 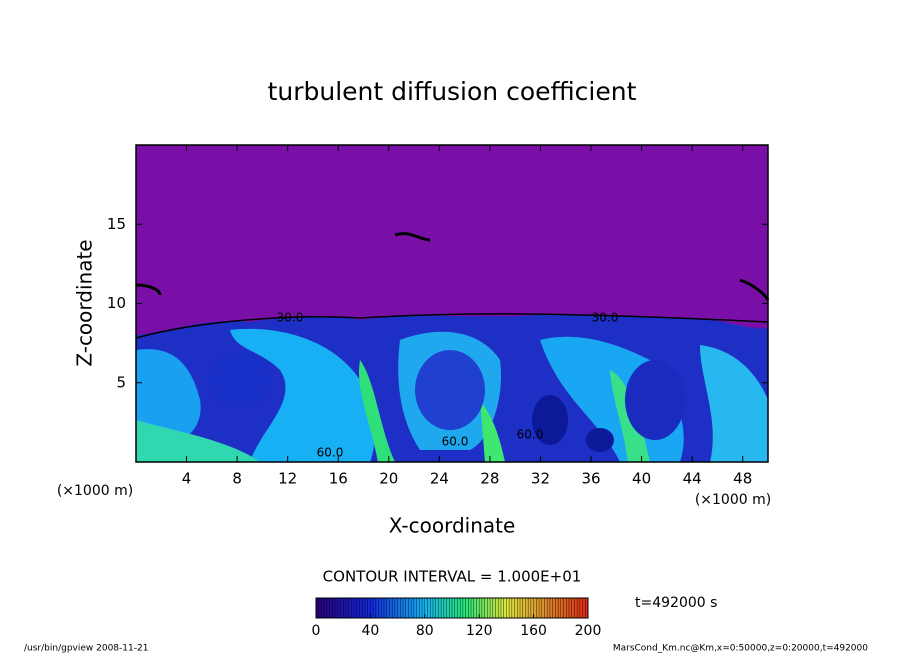 What do you see at coordinates (85, 302) in the screenshot?
I see `y-axis-label: Z-coordinate` at bounding box center [85, 302].